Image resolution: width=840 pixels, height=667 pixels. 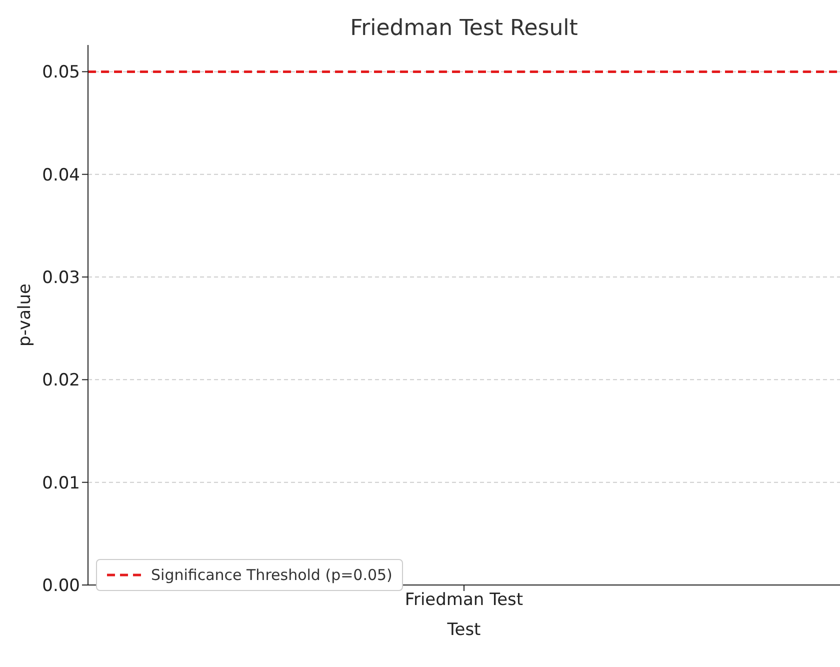 I want to click on chart-title: Friedman Test Result, so click(x=464, y=28).